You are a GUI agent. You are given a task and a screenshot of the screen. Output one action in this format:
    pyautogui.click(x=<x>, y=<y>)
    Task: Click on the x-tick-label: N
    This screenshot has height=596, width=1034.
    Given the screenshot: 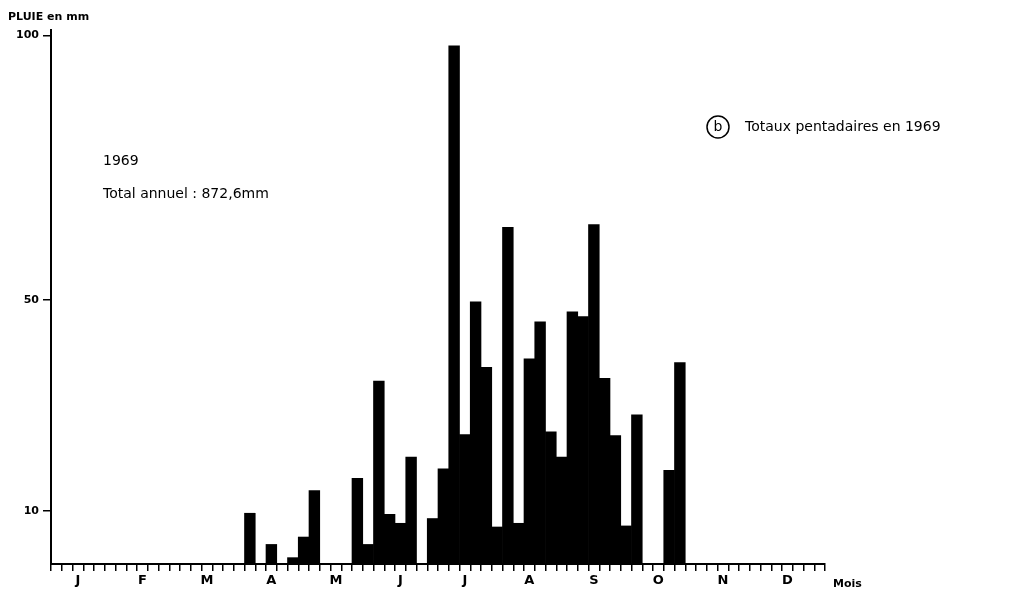 What is the action you would take?
    pyautogui.click(x=723, y=580)
    